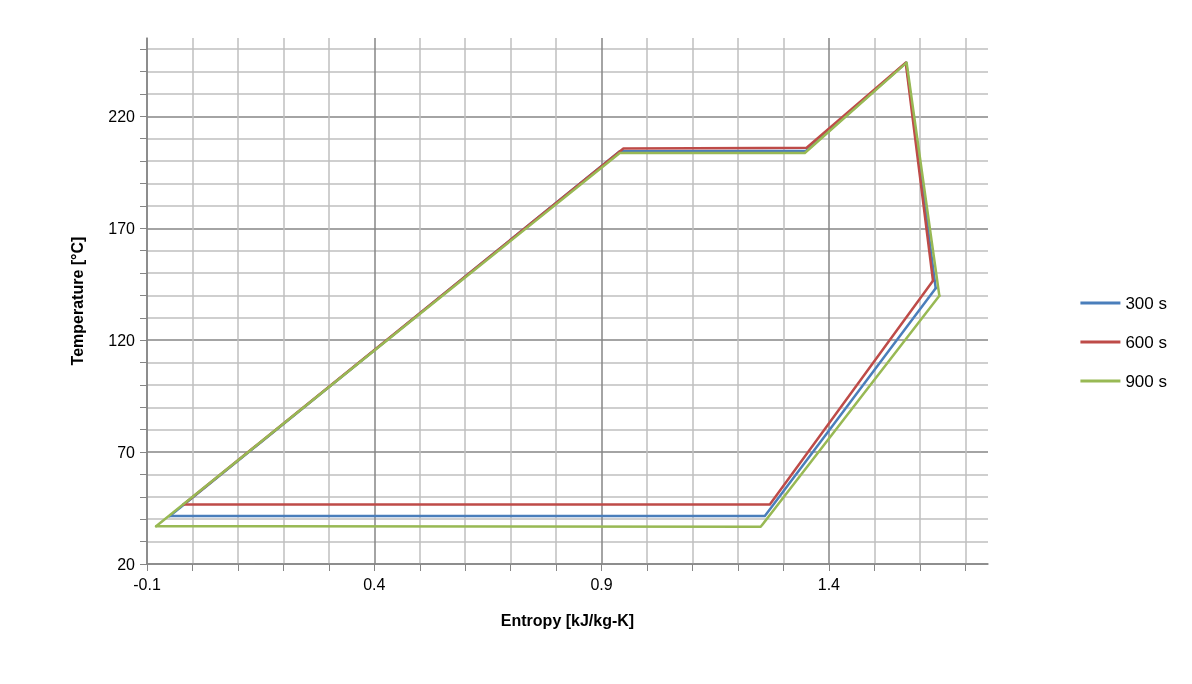 This screenshot has height=684, width=1192. What do you see at coordinates (1146, 303) in the screenshot?
I see `legend-label: 300 s` at bounding box center [1146, 303].